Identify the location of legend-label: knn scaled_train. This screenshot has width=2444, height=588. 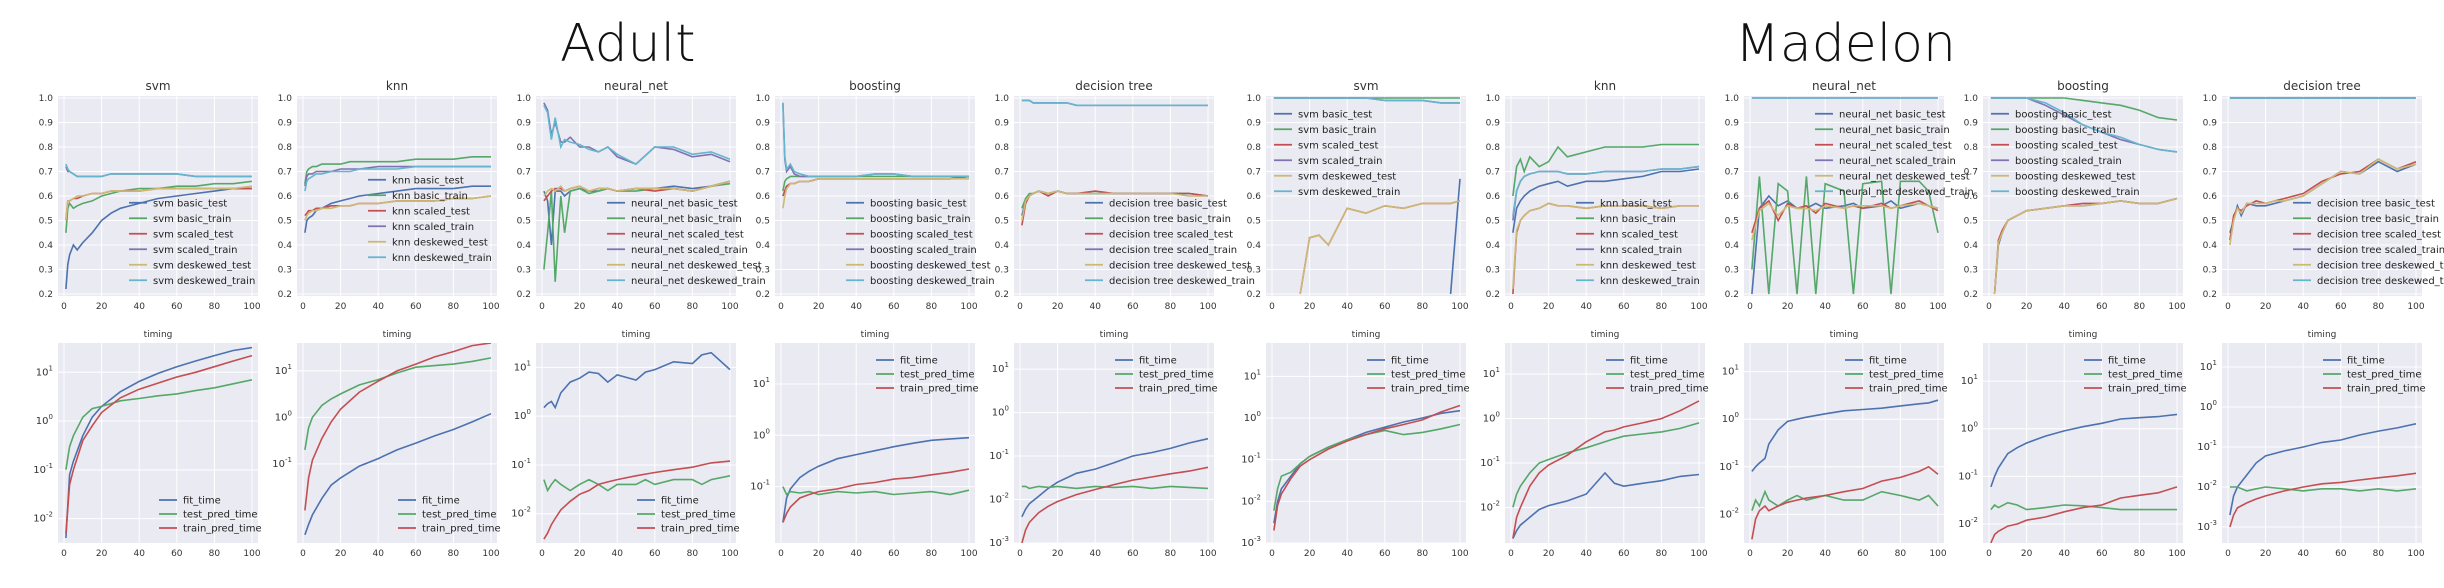
(433, 227).